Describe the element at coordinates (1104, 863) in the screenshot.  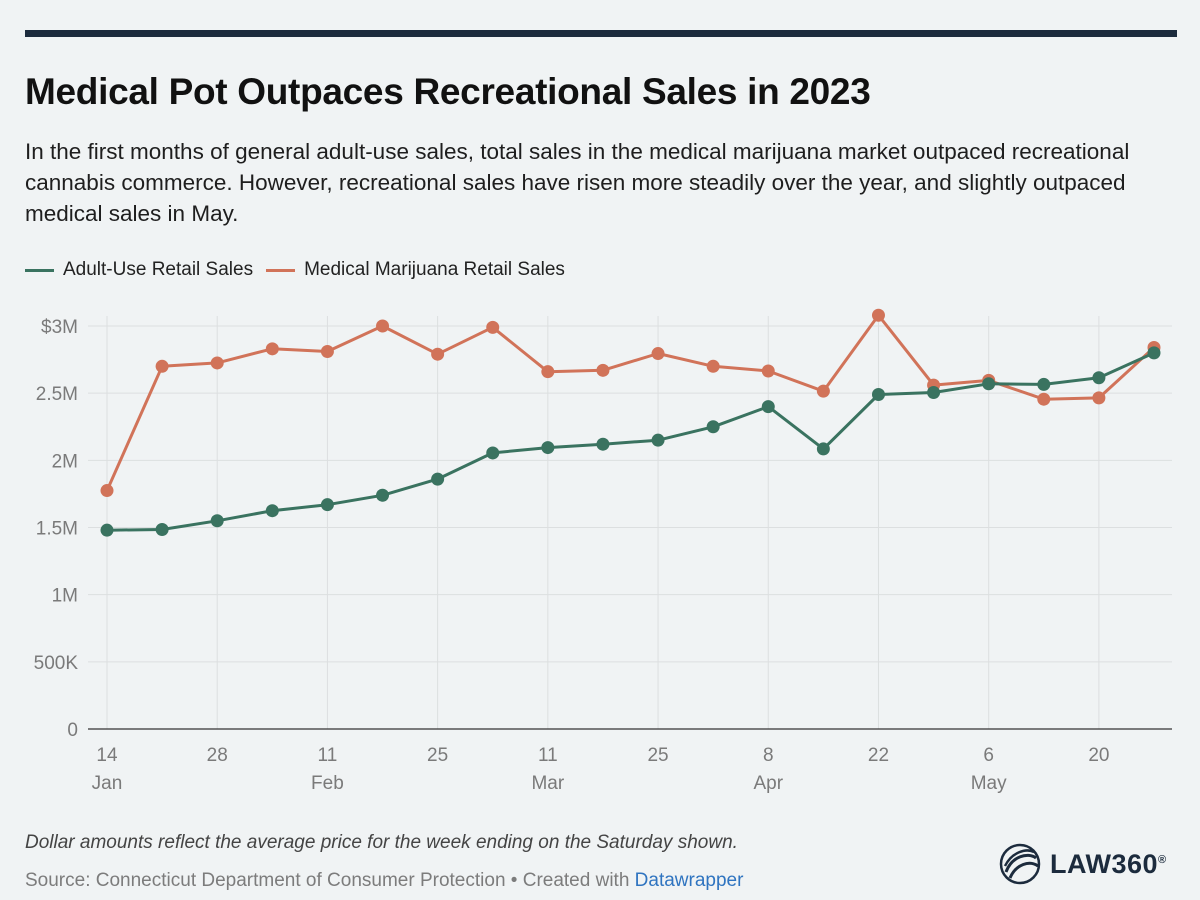
I see `logo-text: LAW360` at that location.